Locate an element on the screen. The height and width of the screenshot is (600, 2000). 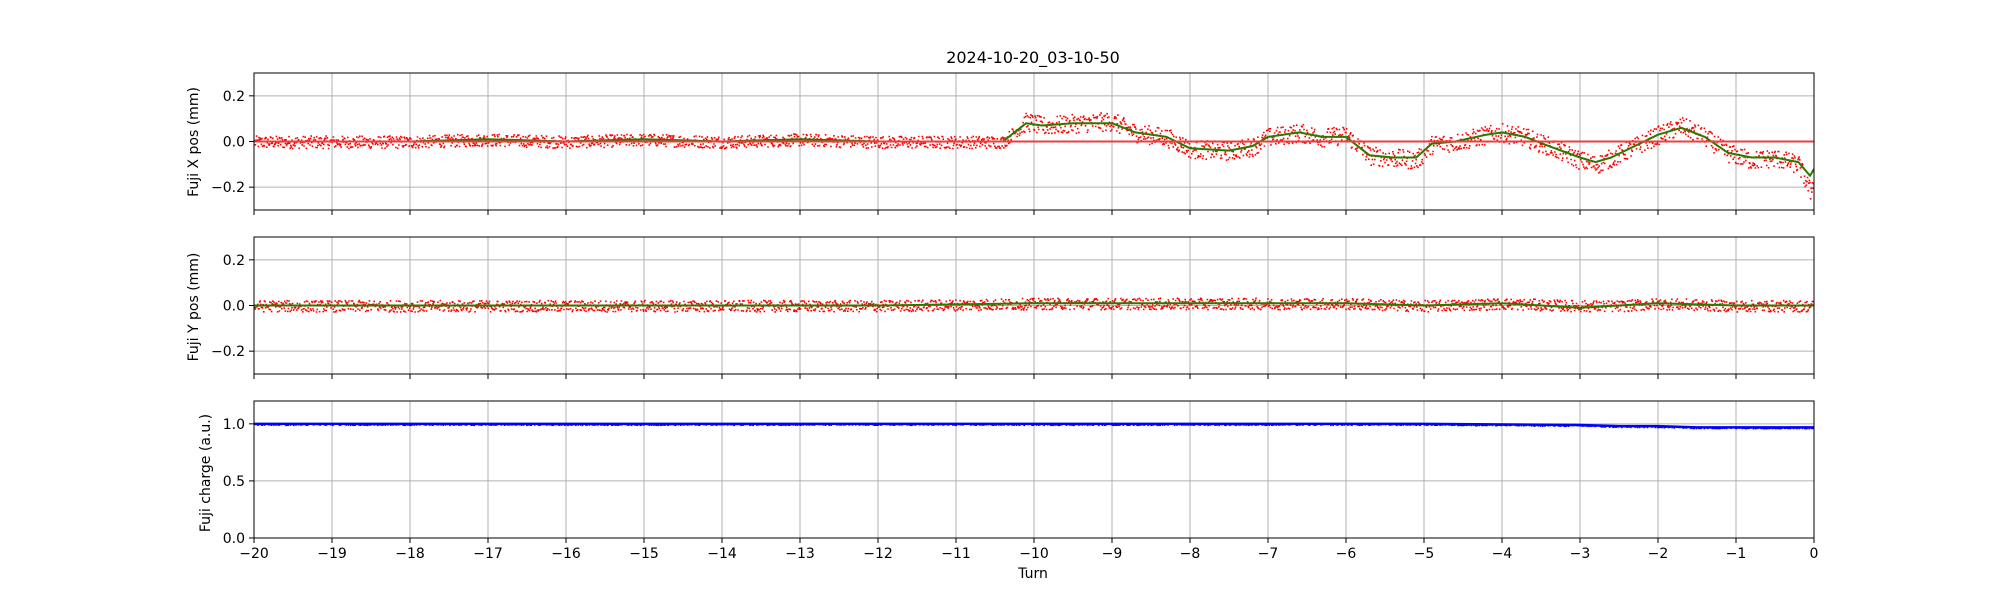
x-position-smoothed-line is located at coordinates (1034, 149).